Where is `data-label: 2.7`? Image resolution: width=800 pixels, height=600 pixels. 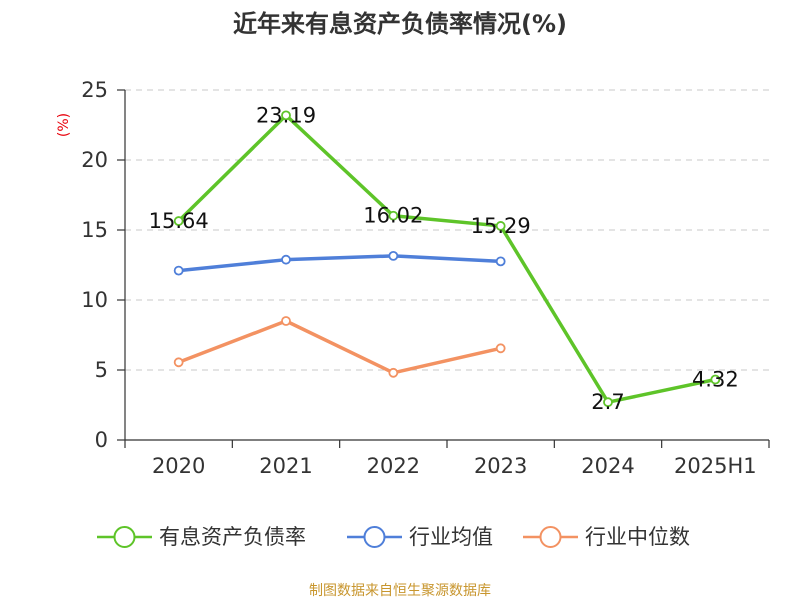 data-label: 2.7 is located at coordinates (607, 402).